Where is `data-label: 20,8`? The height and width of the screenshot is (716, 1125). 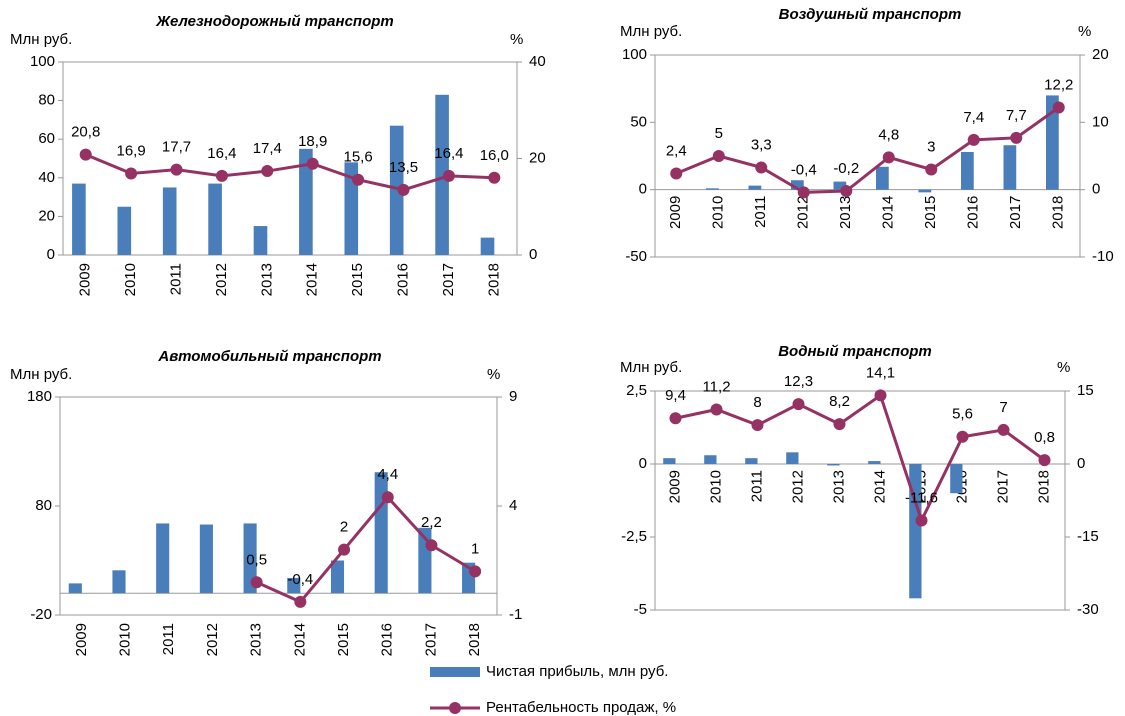 data-label: 20,8 is located at coordinates (85, 132).